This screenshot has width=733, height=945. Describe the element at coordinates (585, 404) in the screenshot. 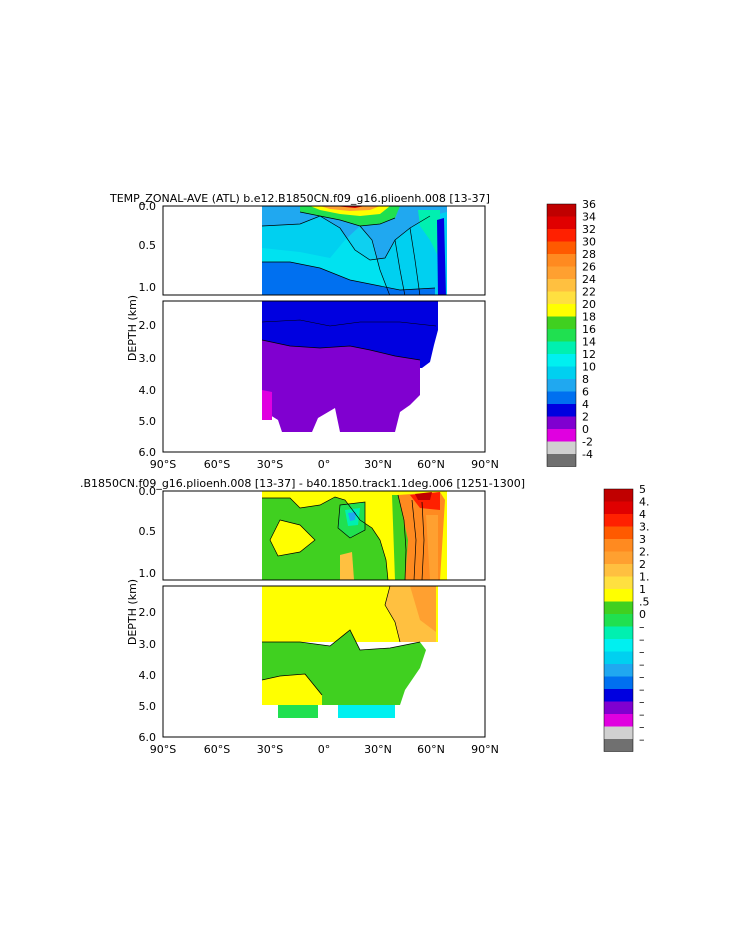

I see `colorbar-1-label-16: 4` at that location.